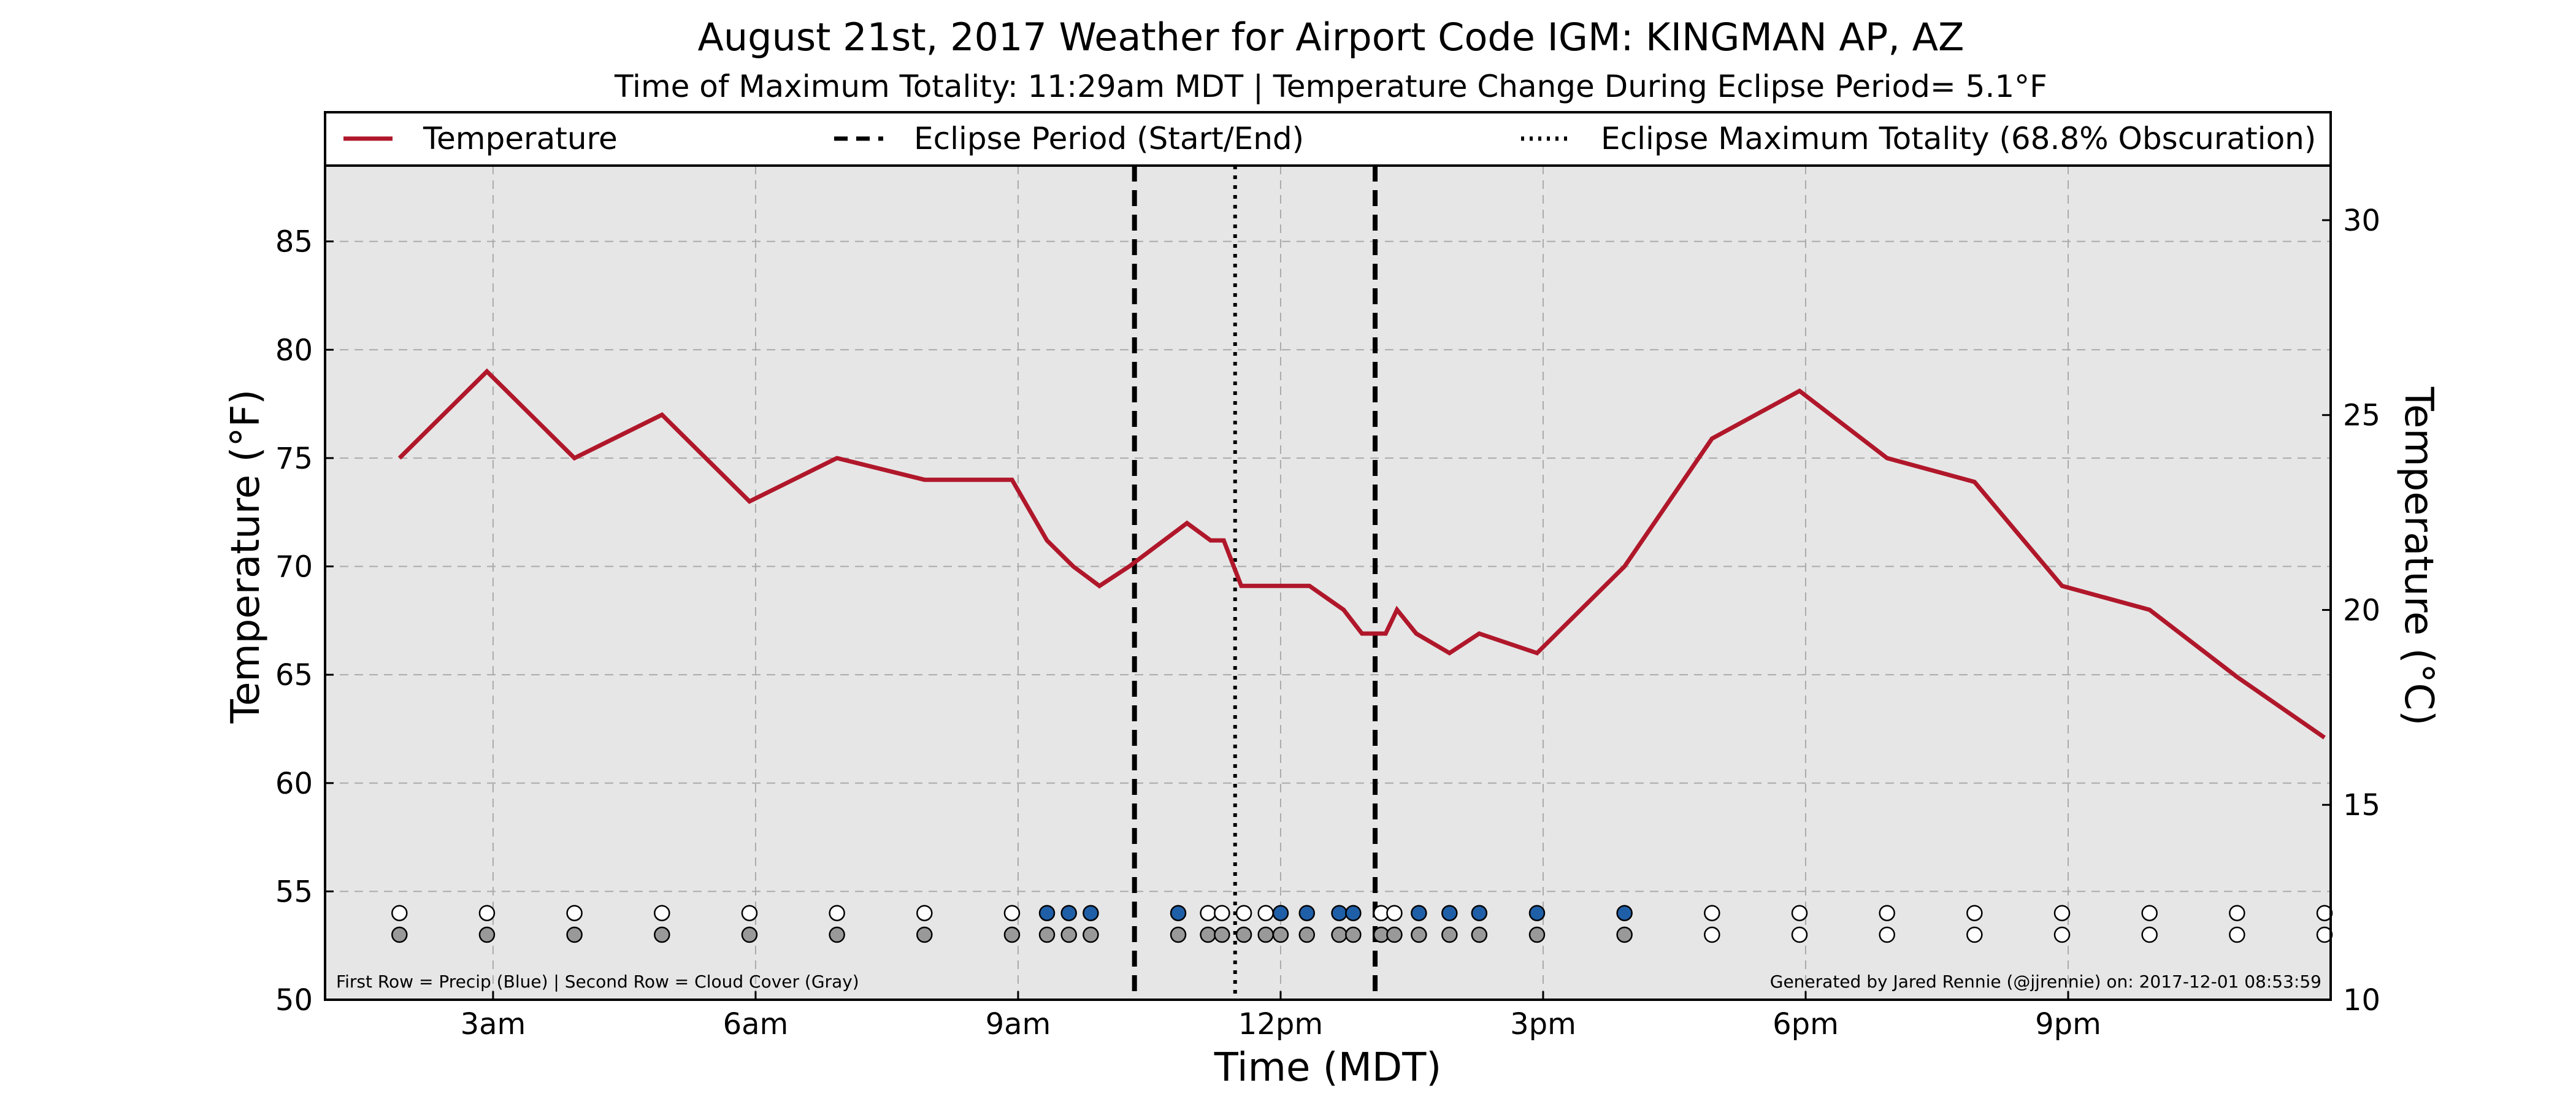  Describe the element at coordinates (1806, 1024) in the screenshot. I see `x-tick-label: 6pm` at that location.